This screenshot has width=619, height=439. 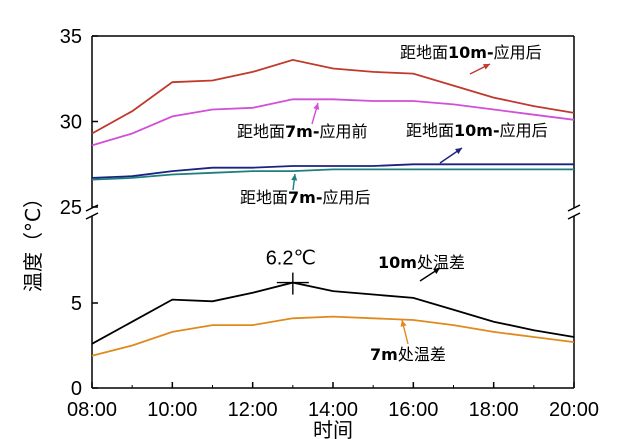 What do you see at coordinates (253, 410) in the screenshot?
I see `x-tick-label: 12:00` at bounding box center [253, 410].